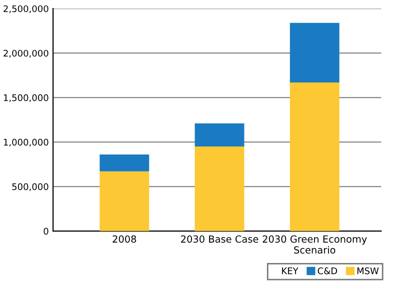  What do you see at coordinates (46, 231) in the screenshot?
I see `y-tick-label: 0` at bounding box center [46, 231].